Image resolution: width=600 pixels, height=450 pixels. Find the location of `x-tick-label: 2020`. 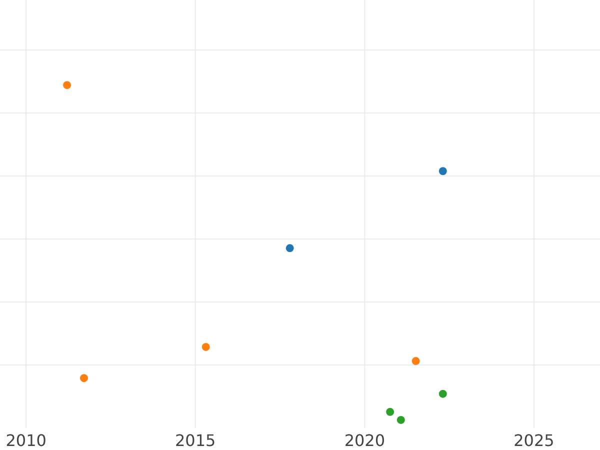

x-tick-label: 2020 is located at coordinates (365, 440).